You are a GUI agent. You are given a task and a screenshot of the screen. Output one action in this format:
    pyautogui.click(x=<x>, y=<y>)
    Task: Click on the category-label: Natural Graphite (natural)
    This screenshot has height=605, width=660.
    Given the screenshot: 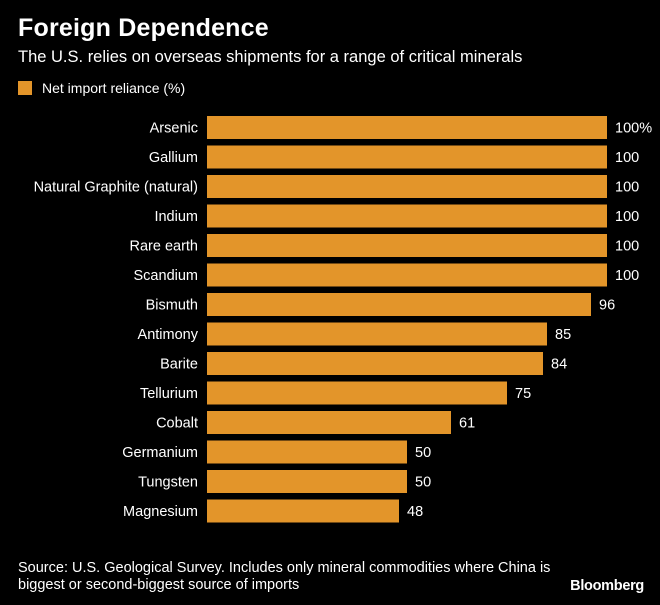 What is the action you would take?
    pyautogui.click(x=116, y=188)
    